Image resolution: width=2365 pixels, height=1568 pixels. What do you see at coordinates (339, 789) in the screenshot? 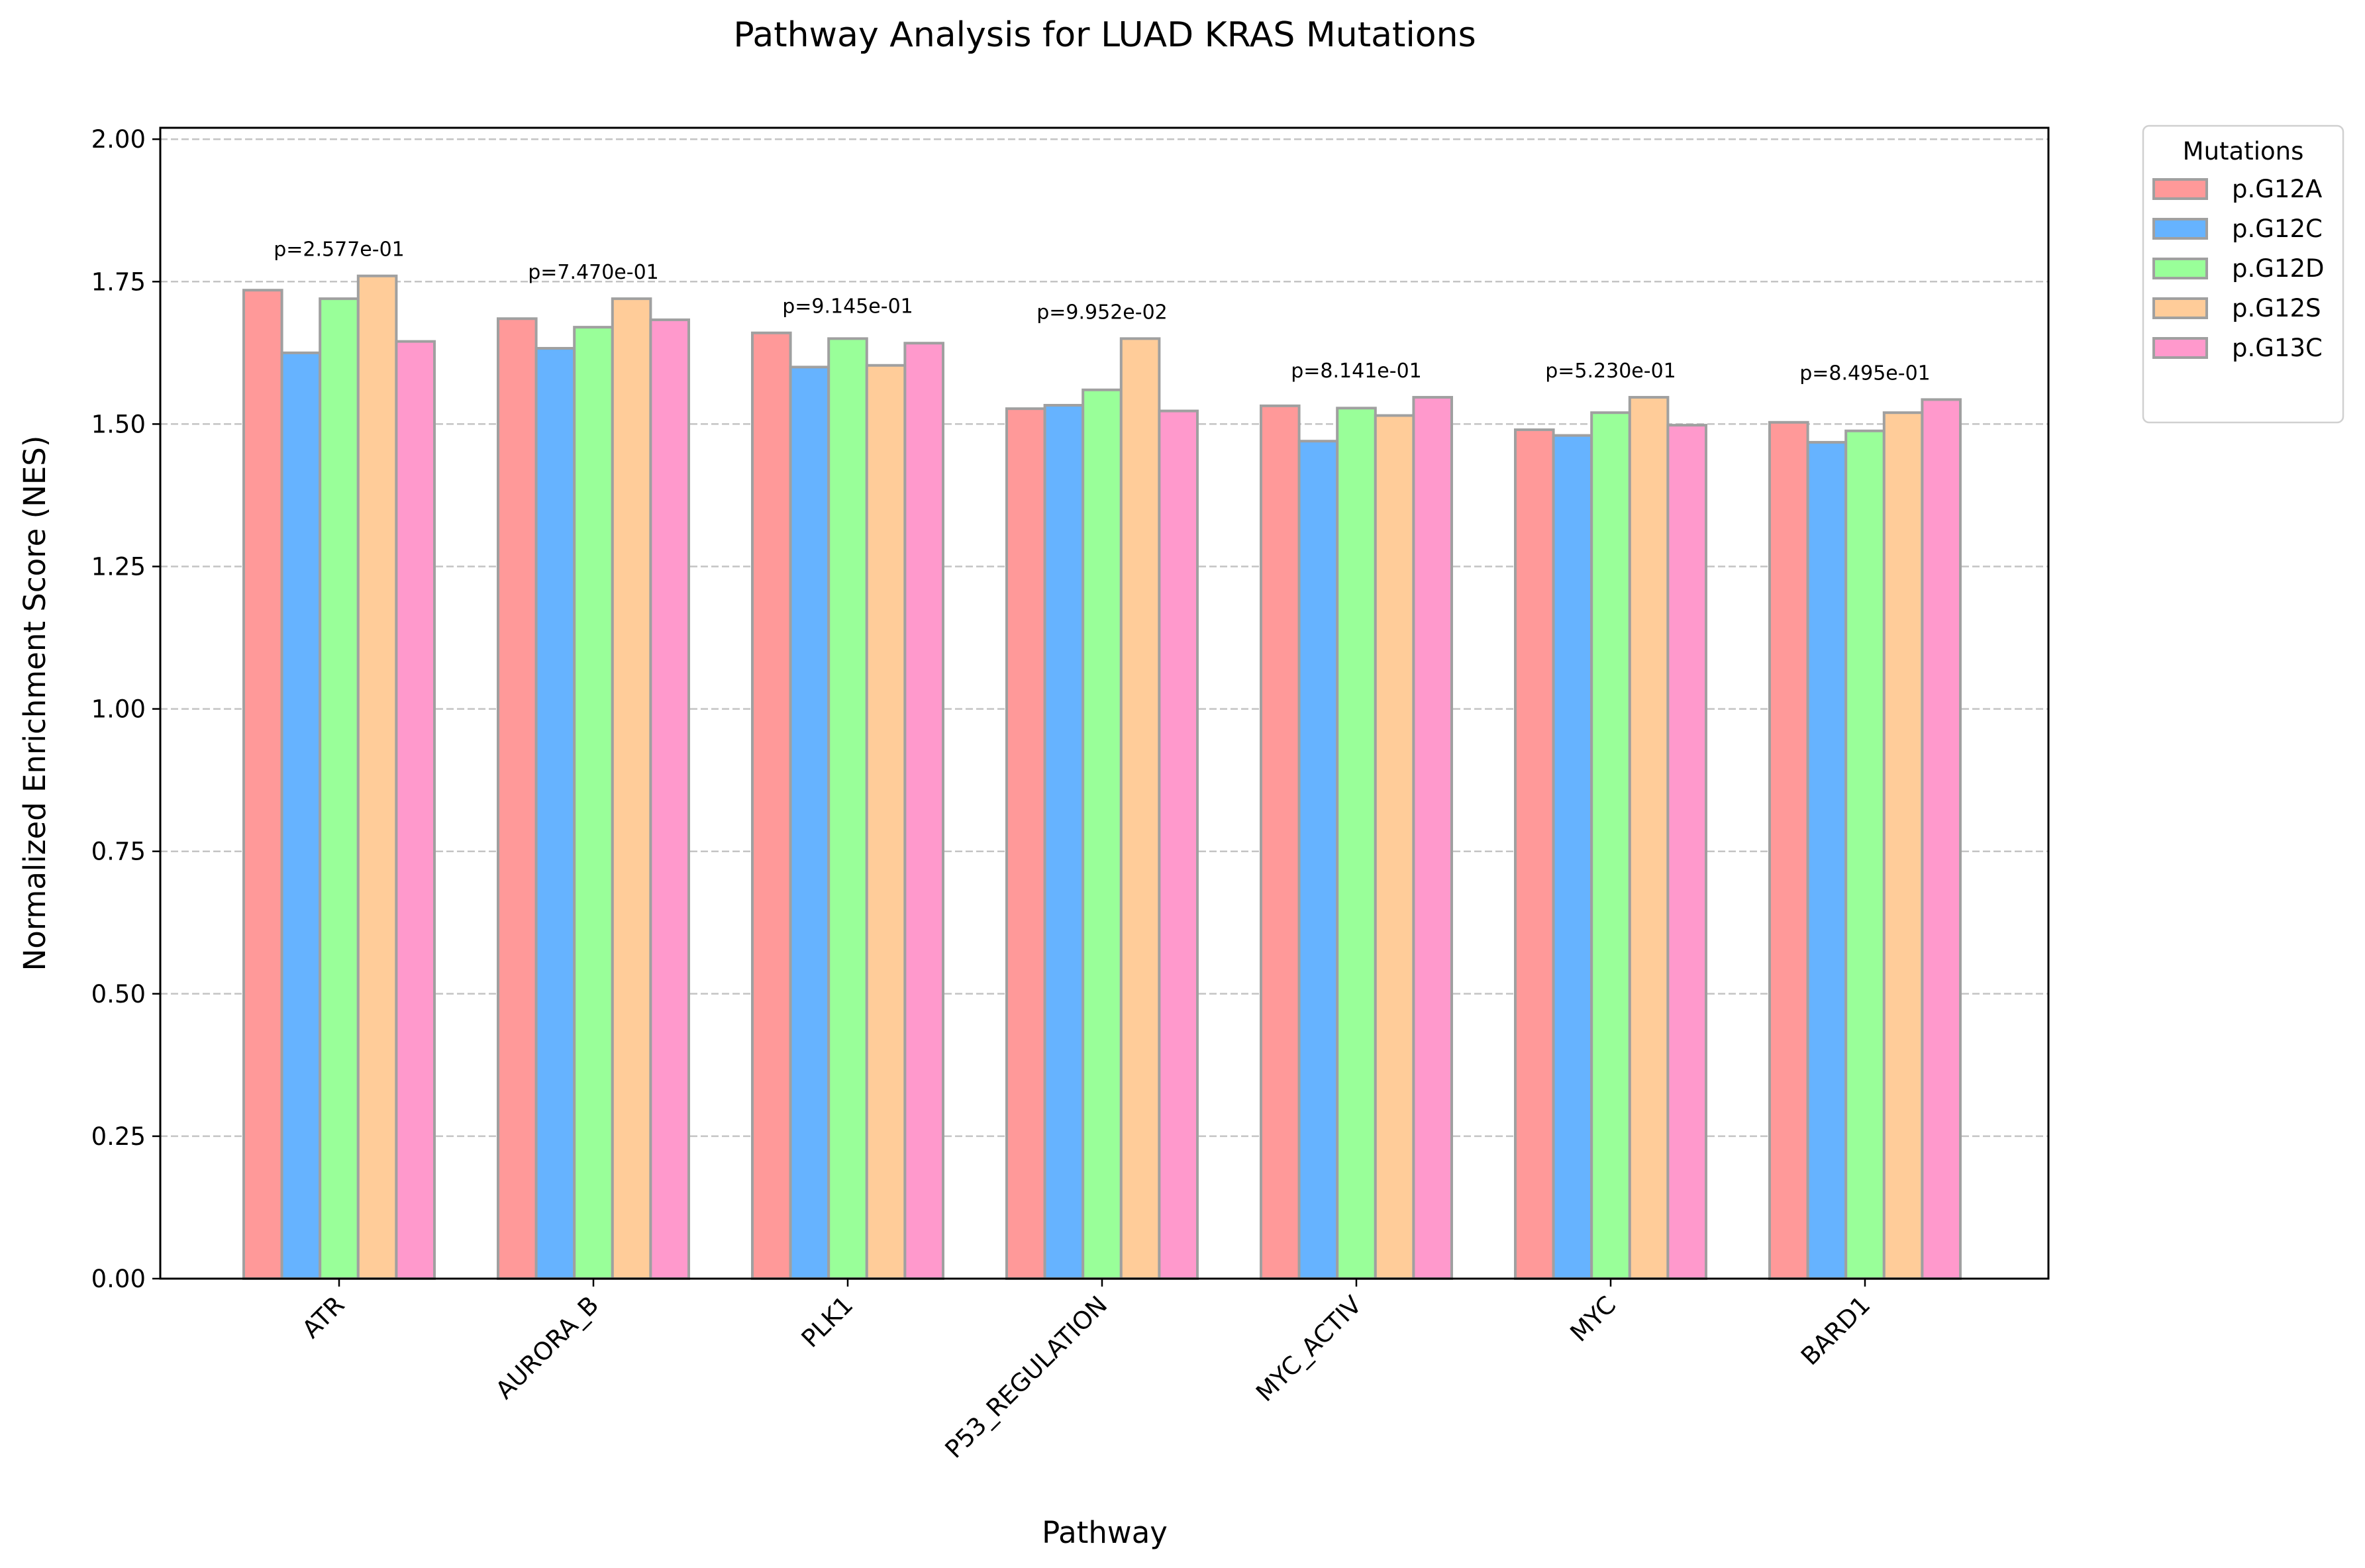
I see `bar-pg12d-atr` at bounding box center [339, 789].